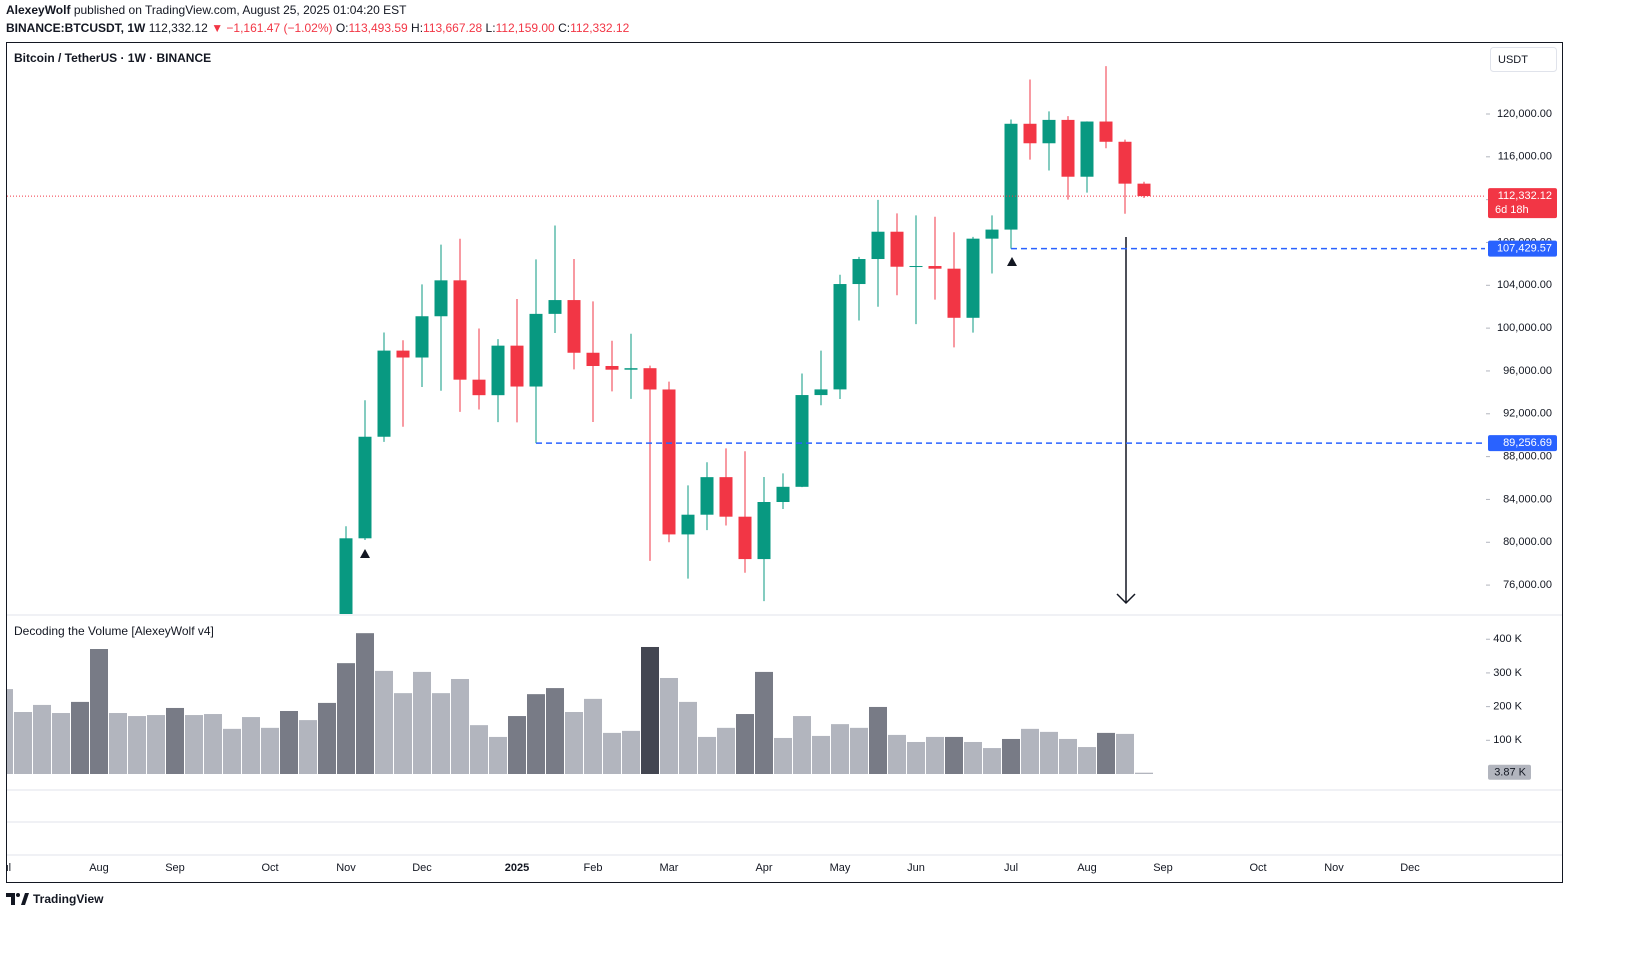  Describe the element at coordinates (1012, 261) in the screenshot. I see `marker-triangle` at that location.